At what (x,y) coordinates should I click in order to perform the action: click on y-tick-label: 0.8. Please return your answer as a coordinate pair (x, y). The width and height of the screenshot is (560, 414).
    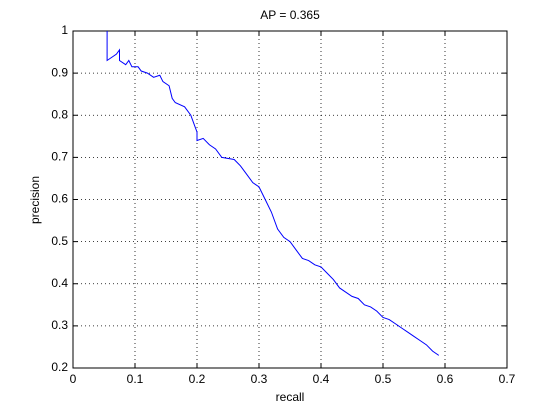
    Looking at the image, I should click on (59, 114).